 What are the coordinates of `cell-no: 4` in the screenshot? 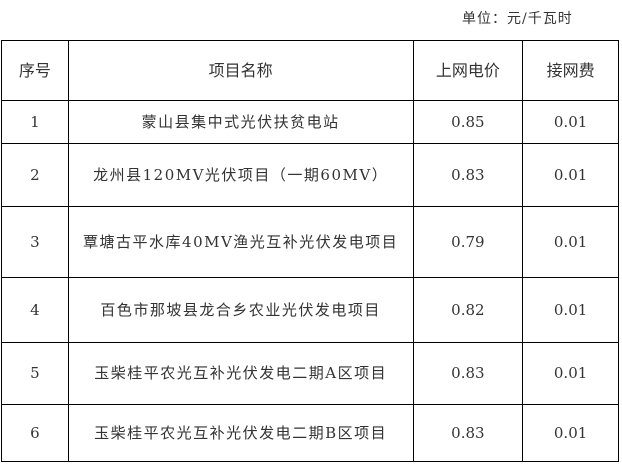 It's located at (35, 310).